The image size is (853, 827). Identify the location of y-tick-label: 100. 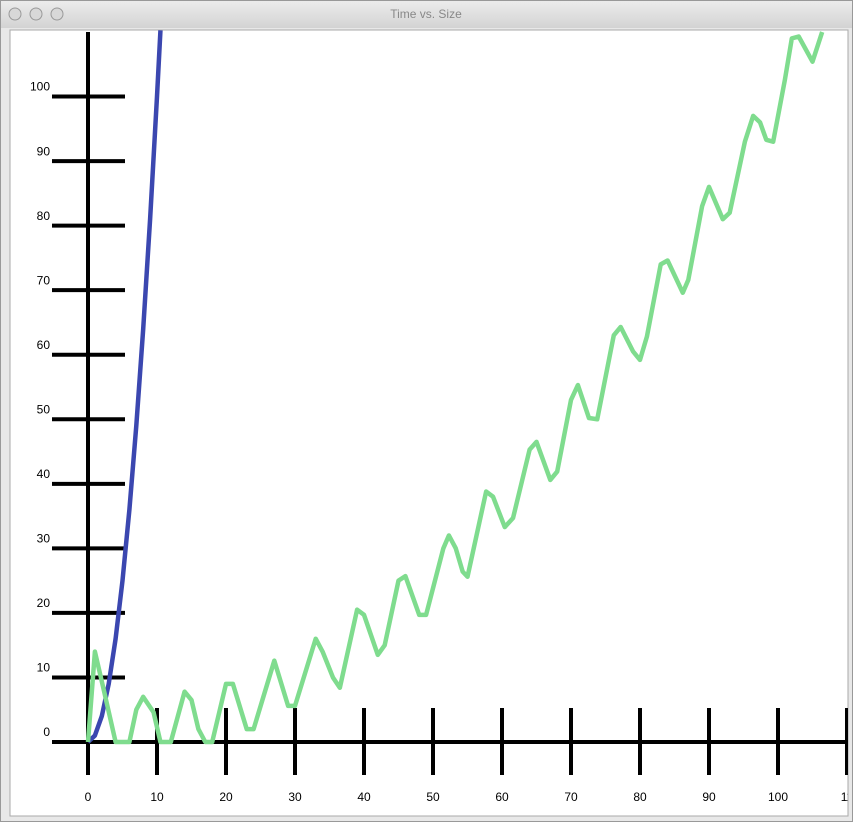
(40, 87).